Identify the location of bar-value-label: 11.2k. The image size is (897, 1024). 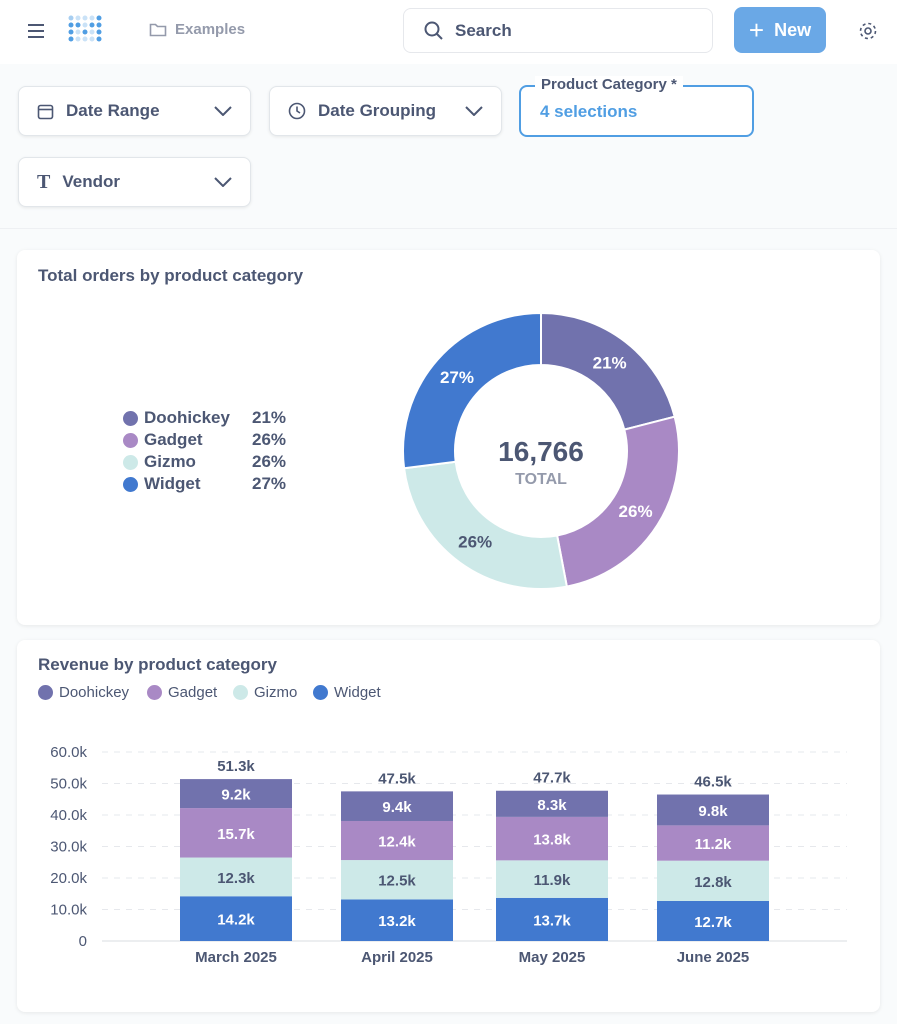
(713, 844).